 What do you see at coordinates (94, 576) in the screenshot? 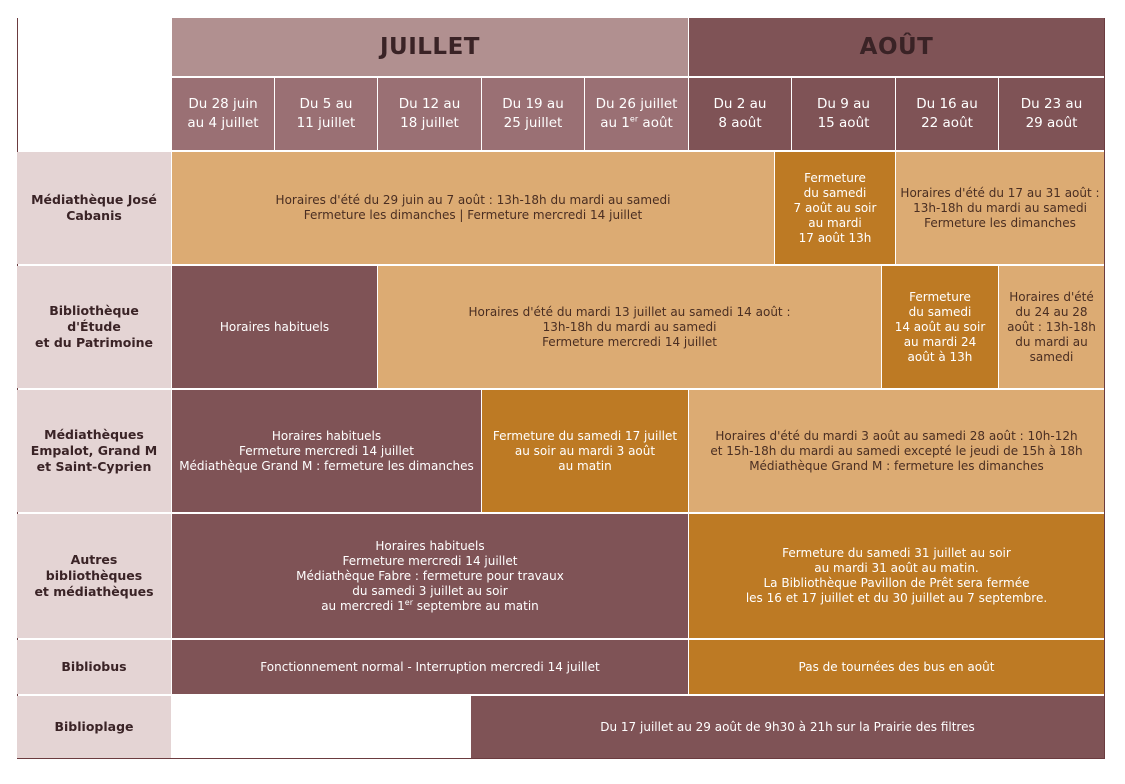
I see `row-label-autres: Autres bibliothèques et médiathèques` at bounding box center [94, 576].